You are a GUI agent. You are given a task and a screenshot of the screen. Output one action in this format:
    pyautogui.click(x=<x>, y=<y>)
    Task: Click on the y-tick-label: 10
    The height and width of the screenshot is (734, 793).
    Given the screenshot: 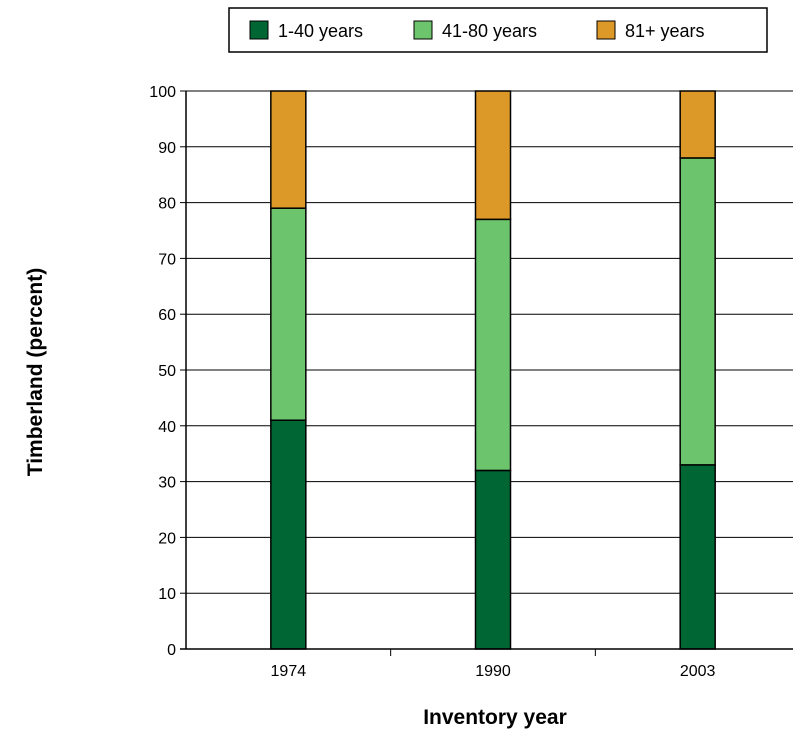 What is the action you would take?
    pyautogui.click(x=167, y=594)
    